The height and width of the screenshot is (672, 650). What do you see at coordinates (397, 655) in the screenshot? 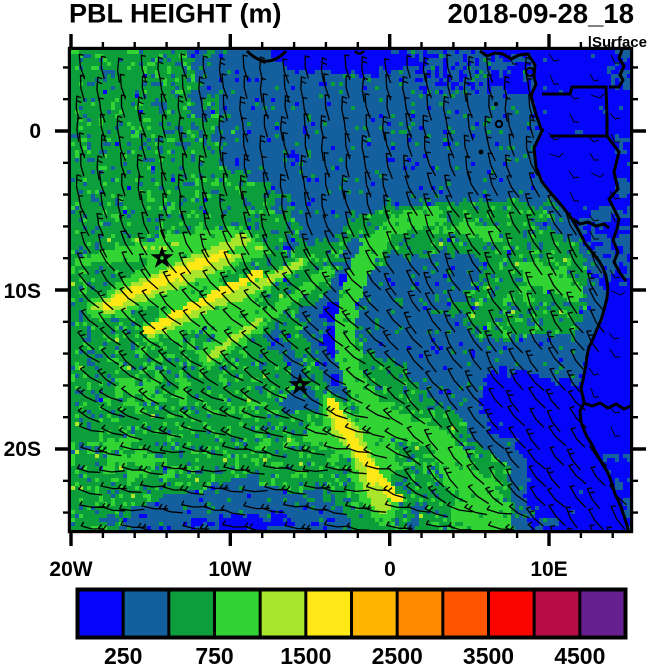
I see `svg-text: 2500` at bounding box center [397, 655].